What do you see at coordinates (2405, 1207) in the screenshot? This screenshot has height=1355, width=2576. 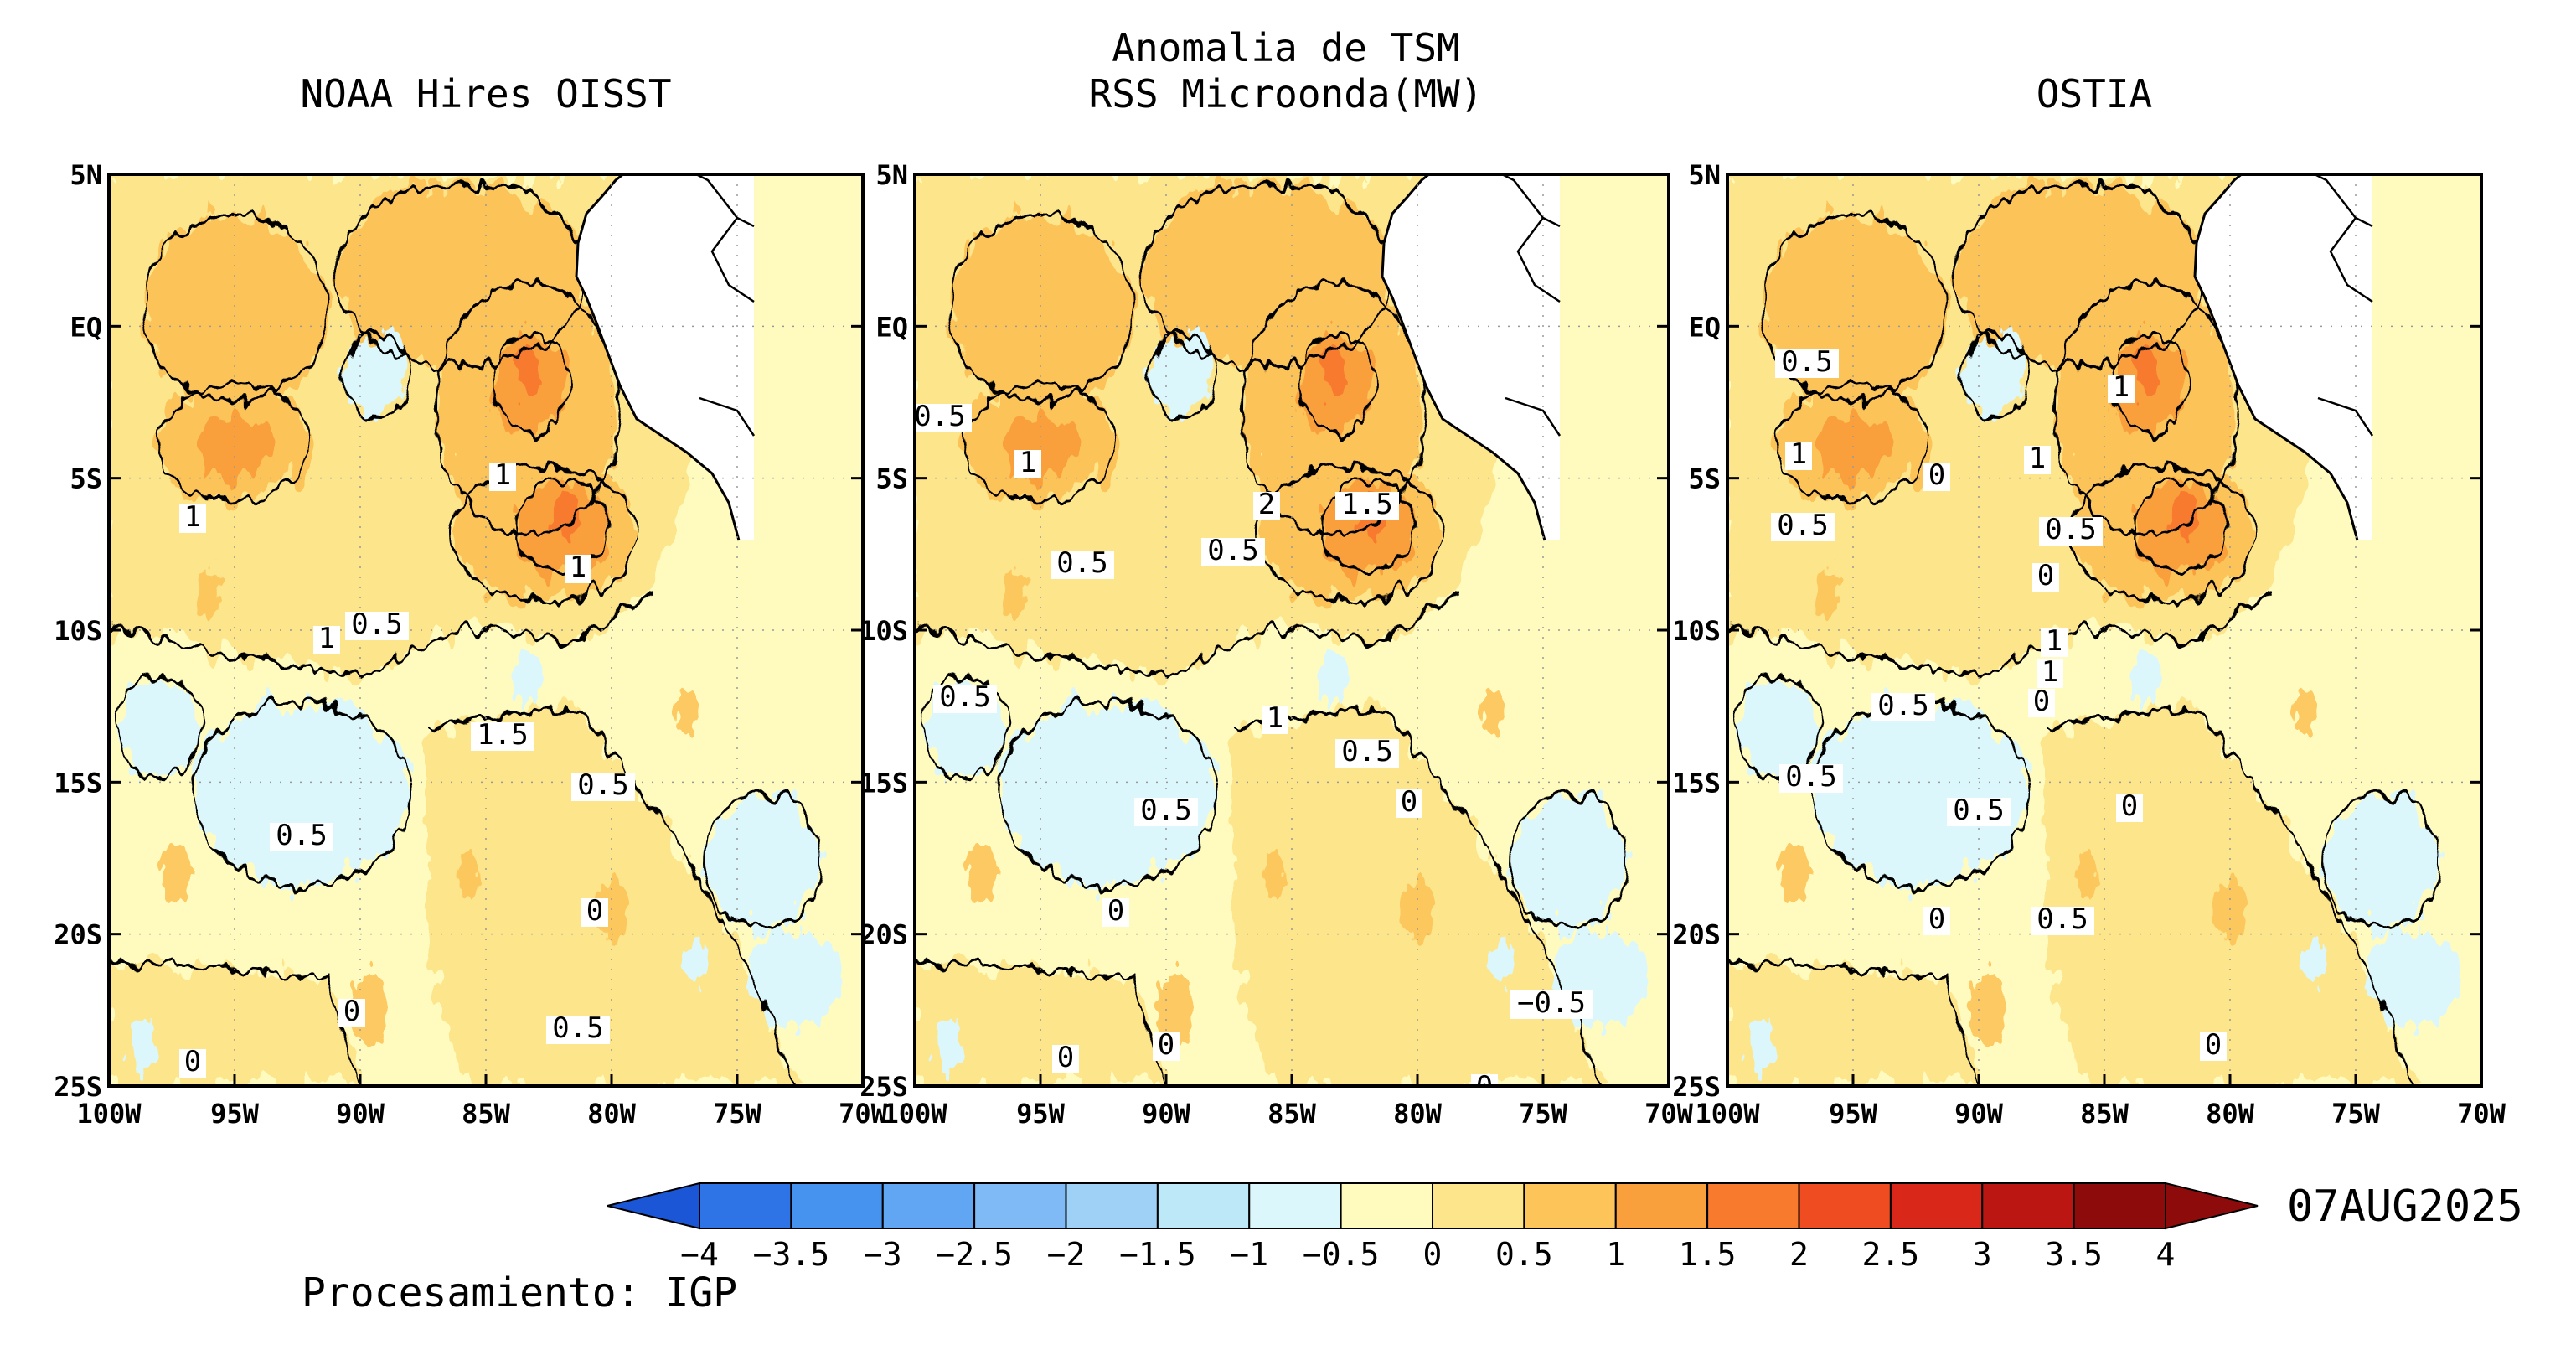 I see `date-stamp: 07AUG2025` at bounding box center [2405, 1207].